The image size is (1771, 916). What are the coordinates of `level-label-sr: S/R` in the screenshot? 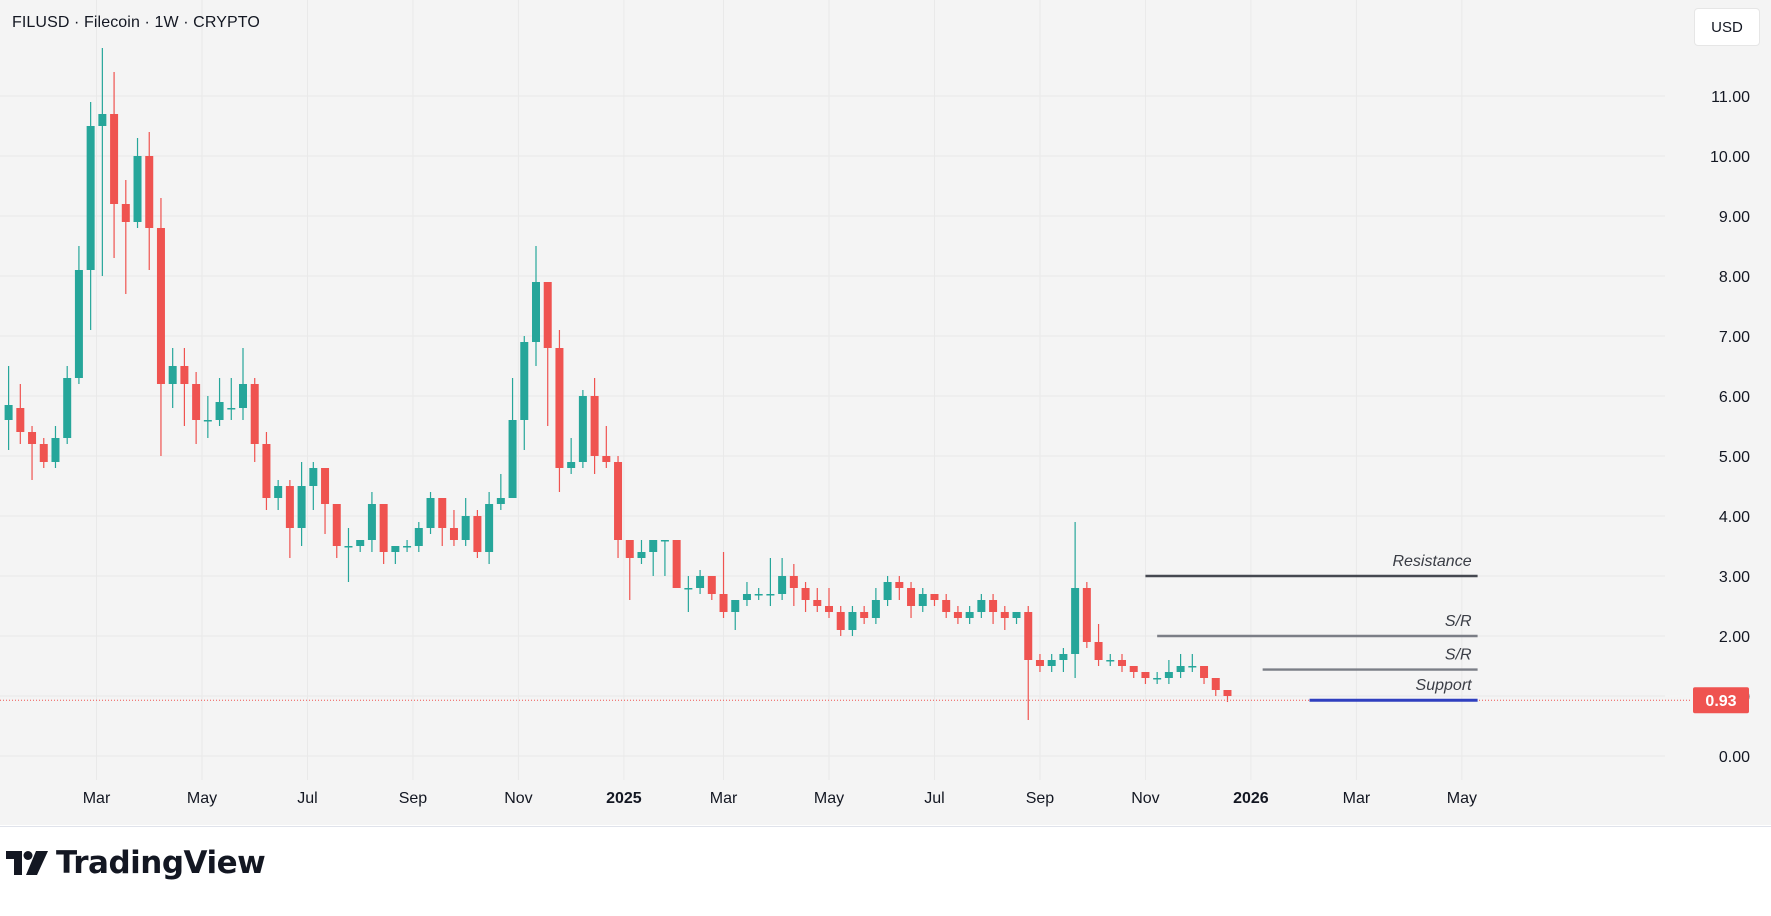 It's located at (1458, 621).